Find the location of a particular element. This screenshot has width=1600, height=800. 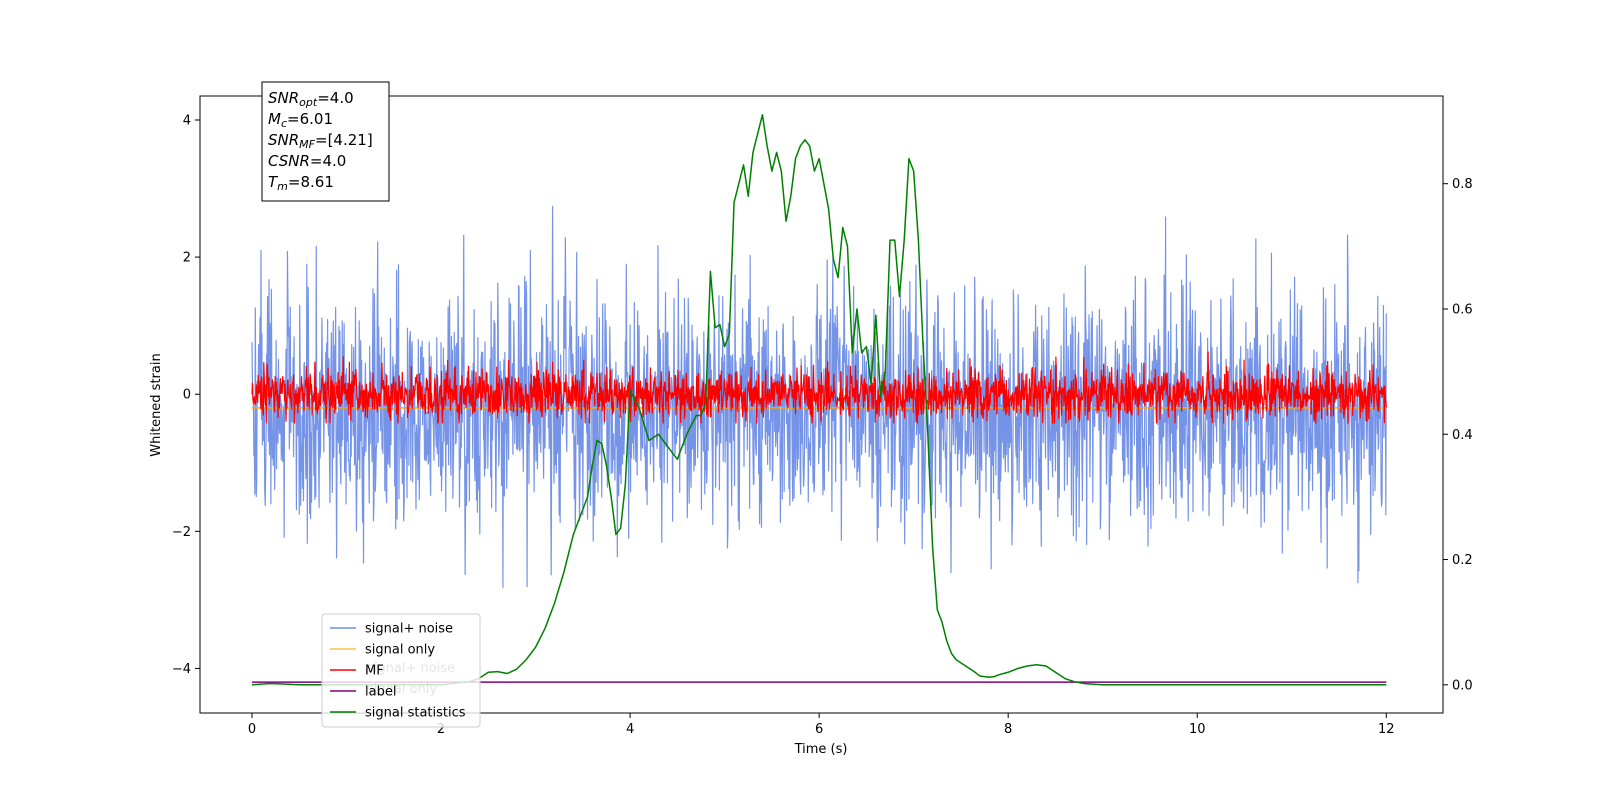

legend-label: MF is located at coordinates (374, 671).